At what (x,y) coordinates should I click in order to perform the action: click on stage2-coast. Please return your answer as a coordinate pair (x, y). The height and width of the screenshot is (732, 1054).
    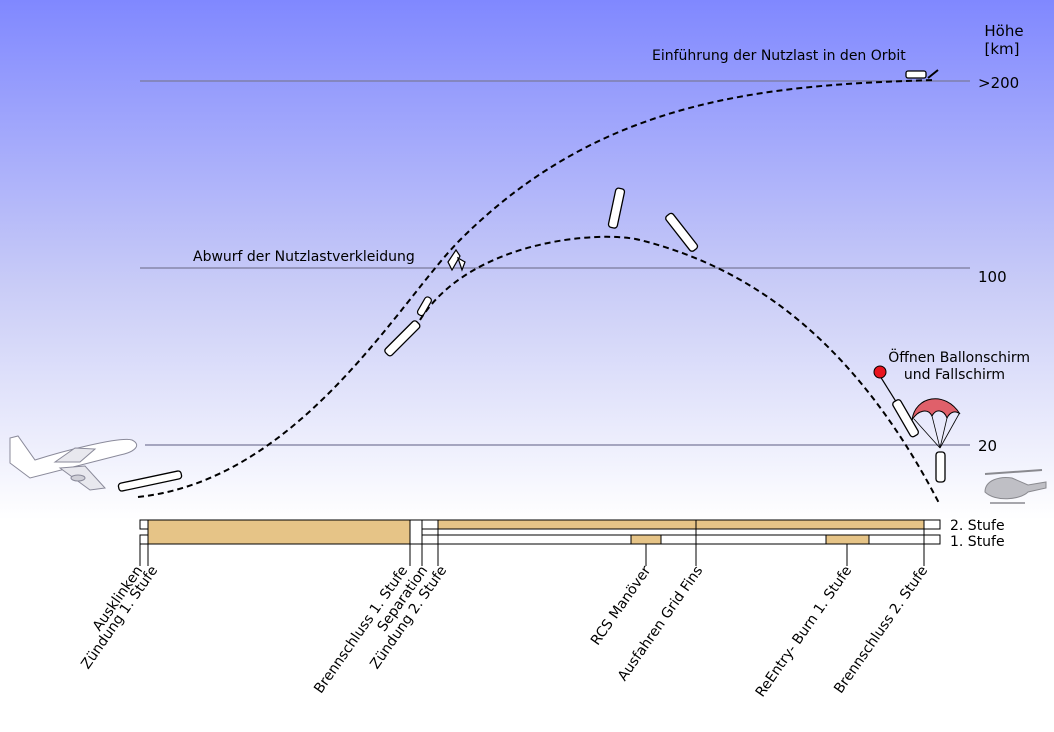
    Looking at the image, I should click on (430, 524).